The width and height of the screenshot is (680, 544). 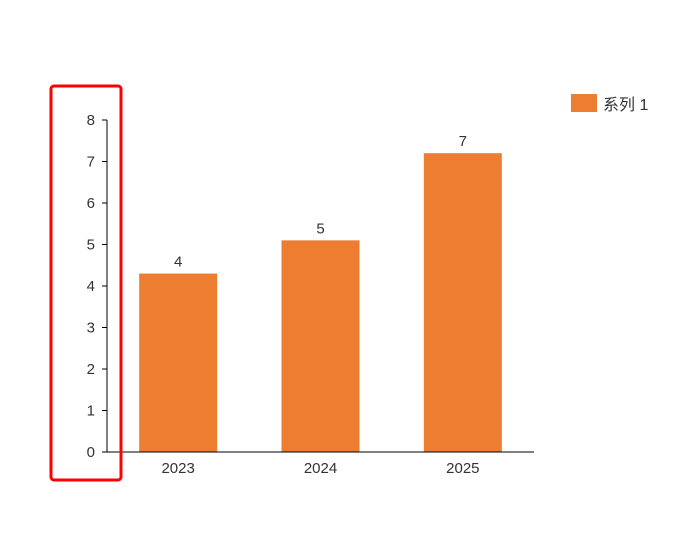 What do you see at coordinates (320, 346) in the screenshot?
I see `bar-2024` at bounding box center [320, 346].